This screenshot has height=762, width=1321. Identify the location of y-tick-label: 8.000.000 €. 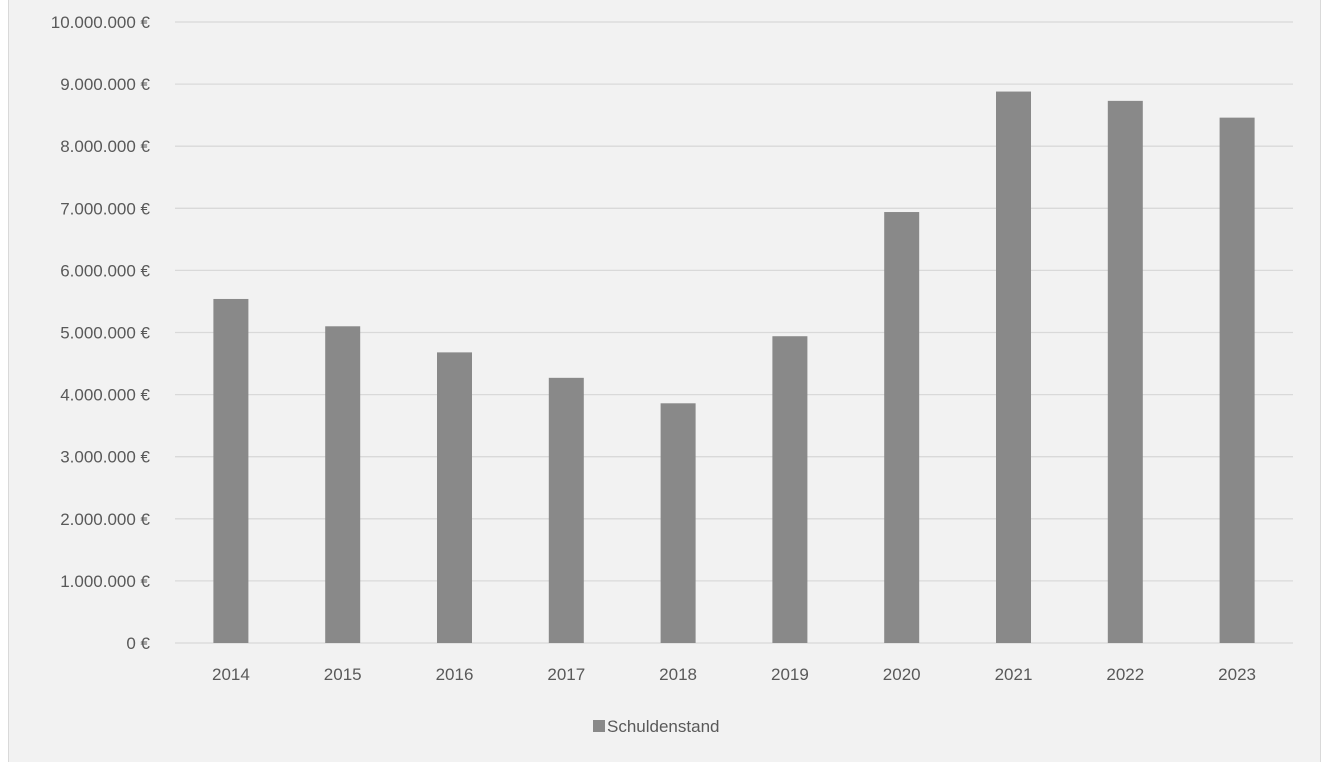
(105, 146).